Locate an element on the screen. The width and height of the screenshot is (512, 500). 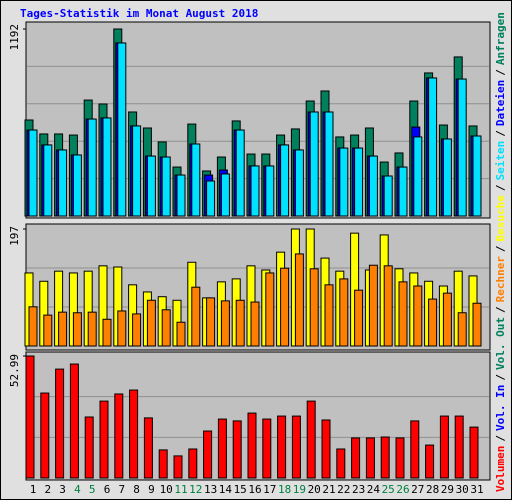
x-tick-label: 4 is located at coordinates (77, 489).